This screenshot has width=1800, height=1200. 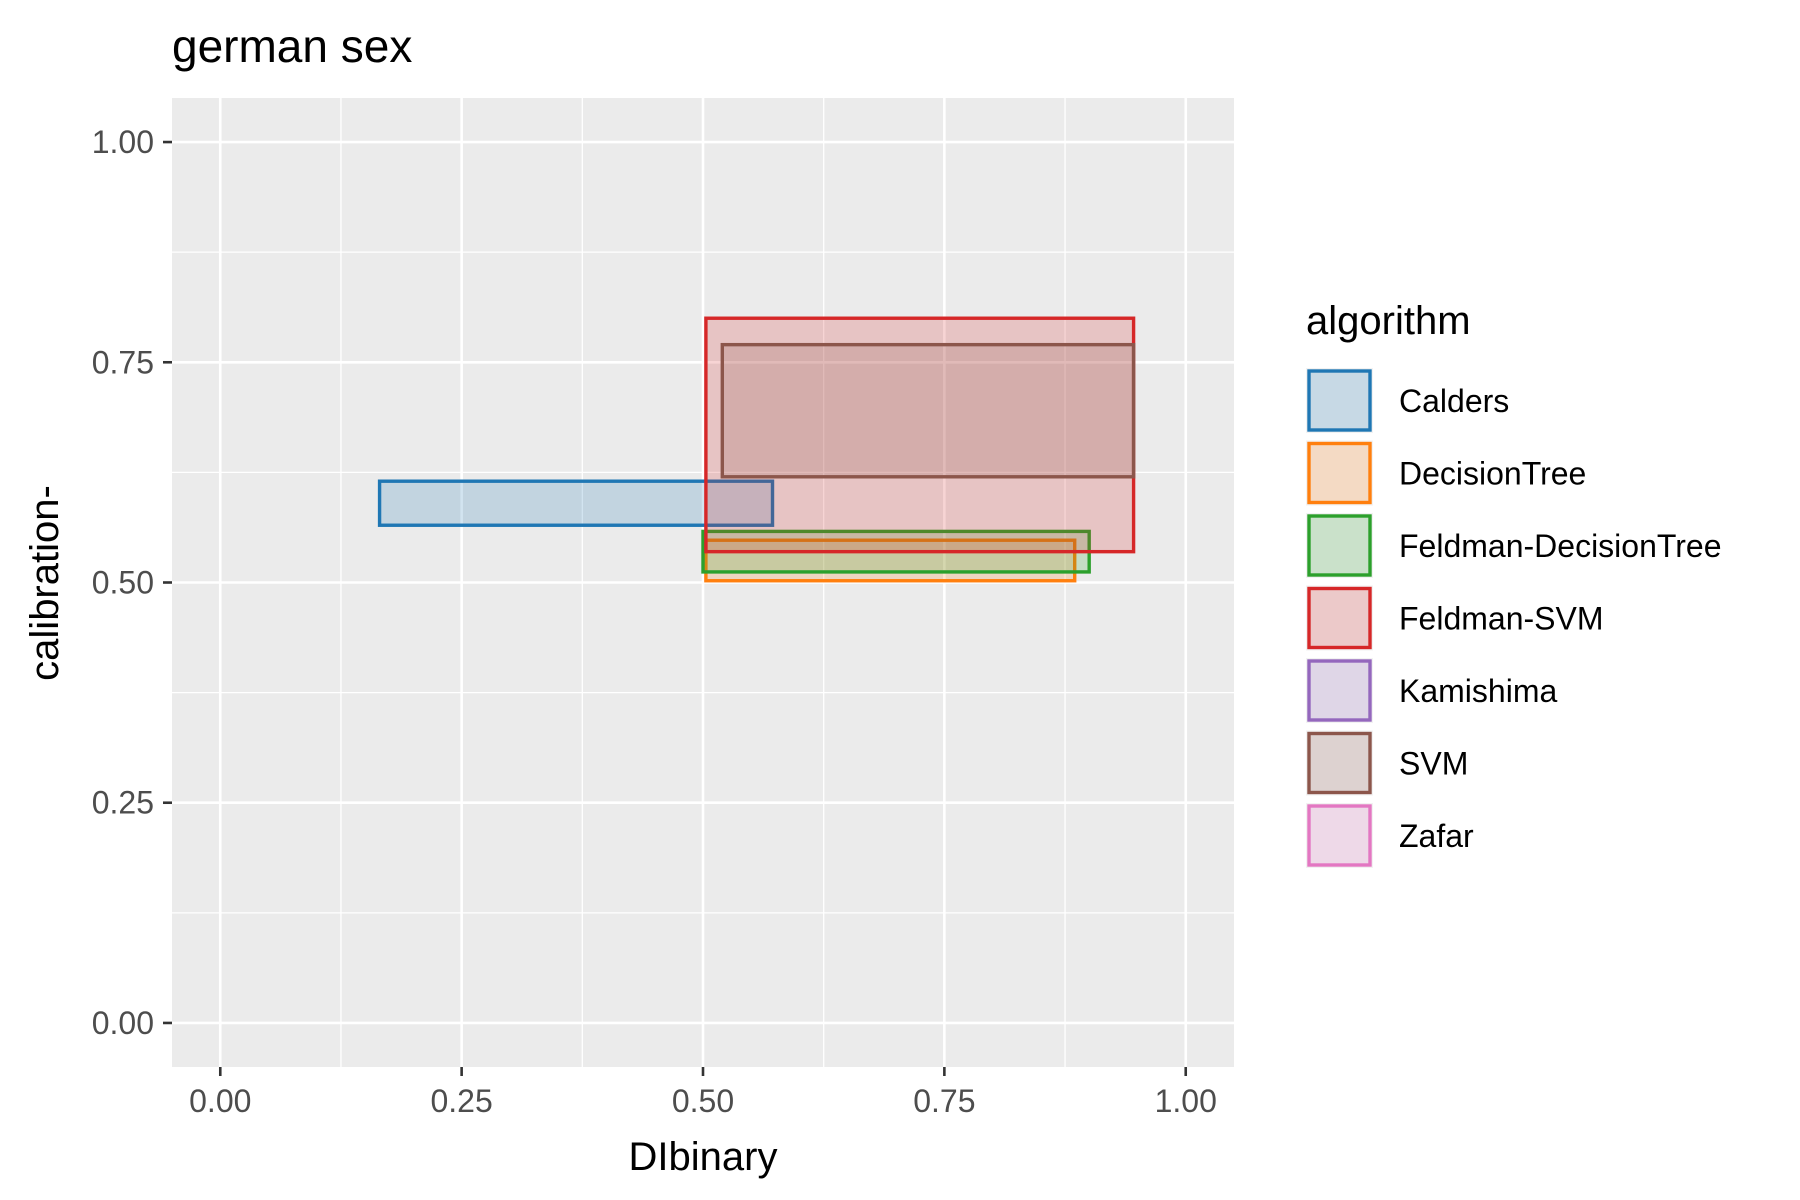 I want to click on legend-key-feldman-svm, so click(x=1339, y=618).